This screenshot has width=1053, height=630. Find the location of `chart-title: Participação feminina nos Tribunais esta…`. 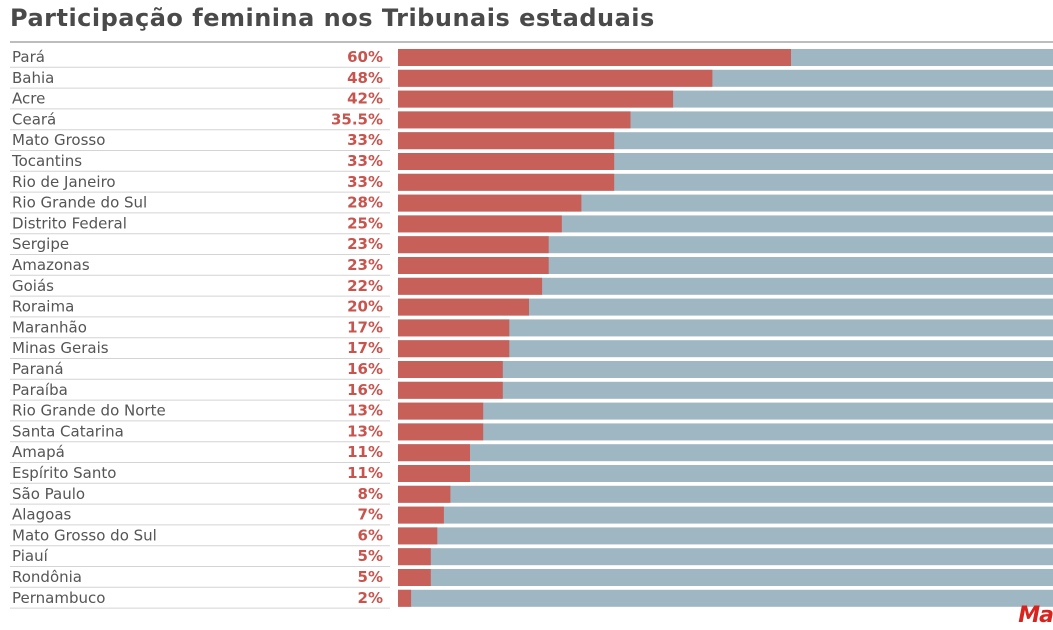

chart-title: Participação feminina nos Tribunais esta… is located at coordinates (332, 18).